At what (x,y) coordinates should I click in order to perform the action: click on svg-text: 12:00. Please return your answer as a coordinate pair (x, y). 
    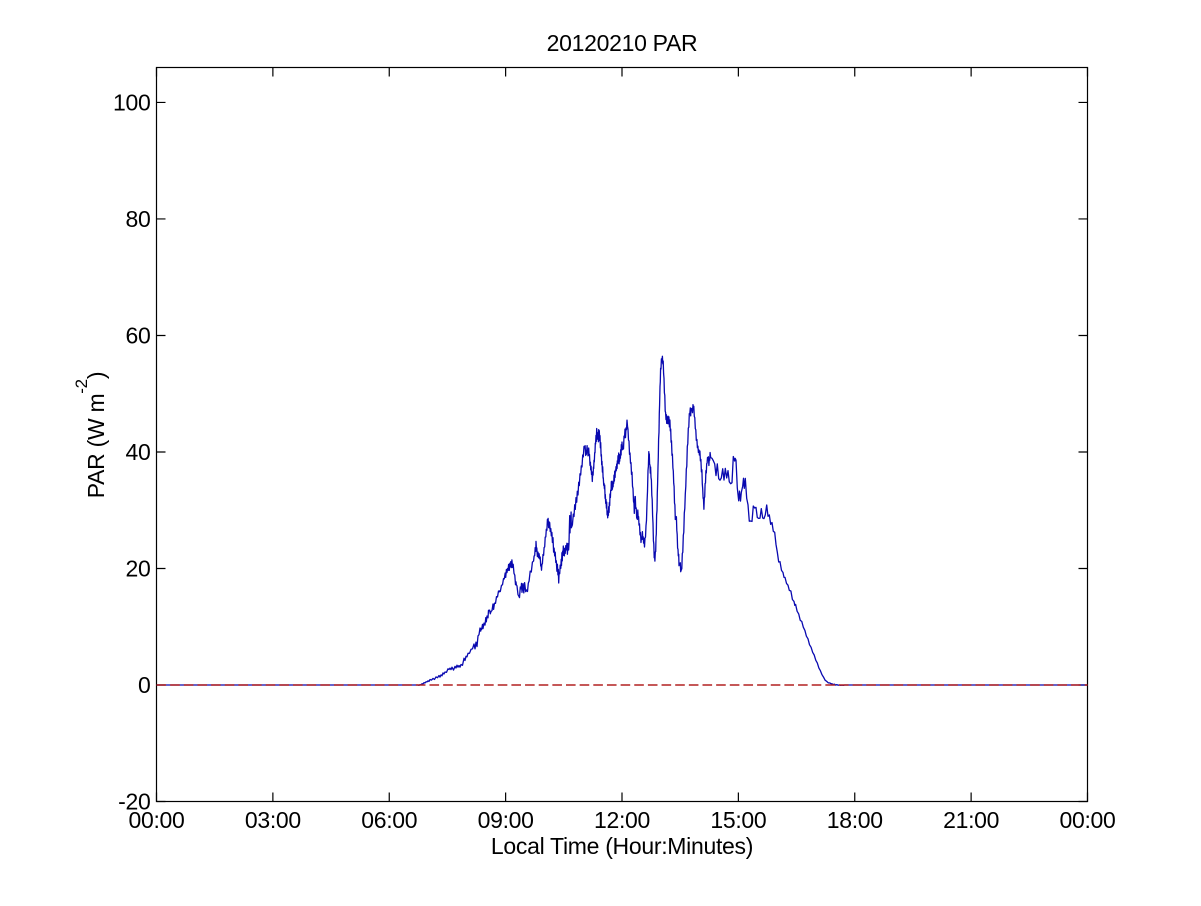
    Looking at the image, I should click on (622, 820).